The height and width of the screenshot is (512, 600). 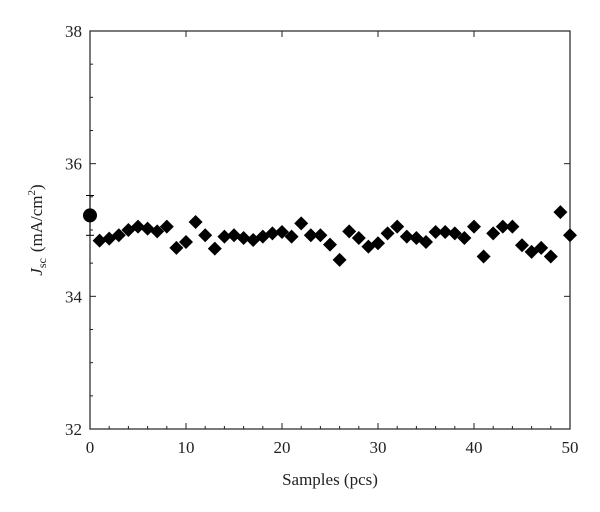 What do you see at coordinates (32, 193) in the screenshot?
I see `y-axis-unit-superscript: 2` at bounding box center [32, 193].